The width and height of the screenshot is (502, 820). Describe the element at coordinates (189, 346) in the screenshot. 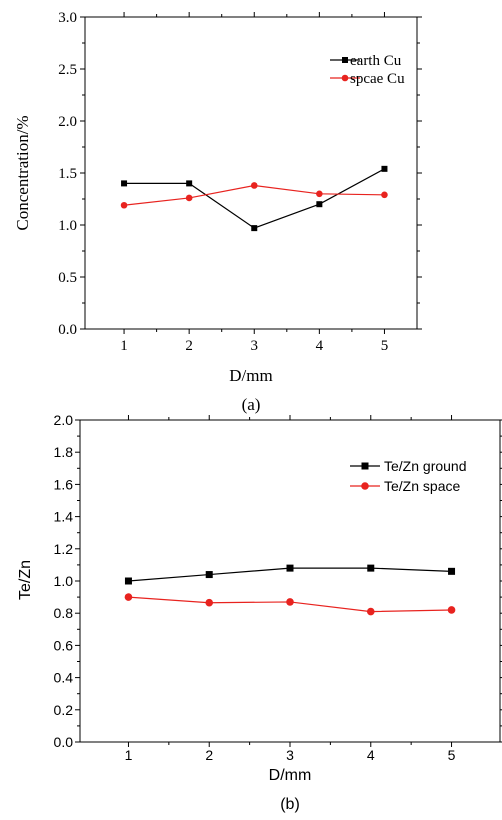

I see `chart-a-x-tick-label: 2` at that location.